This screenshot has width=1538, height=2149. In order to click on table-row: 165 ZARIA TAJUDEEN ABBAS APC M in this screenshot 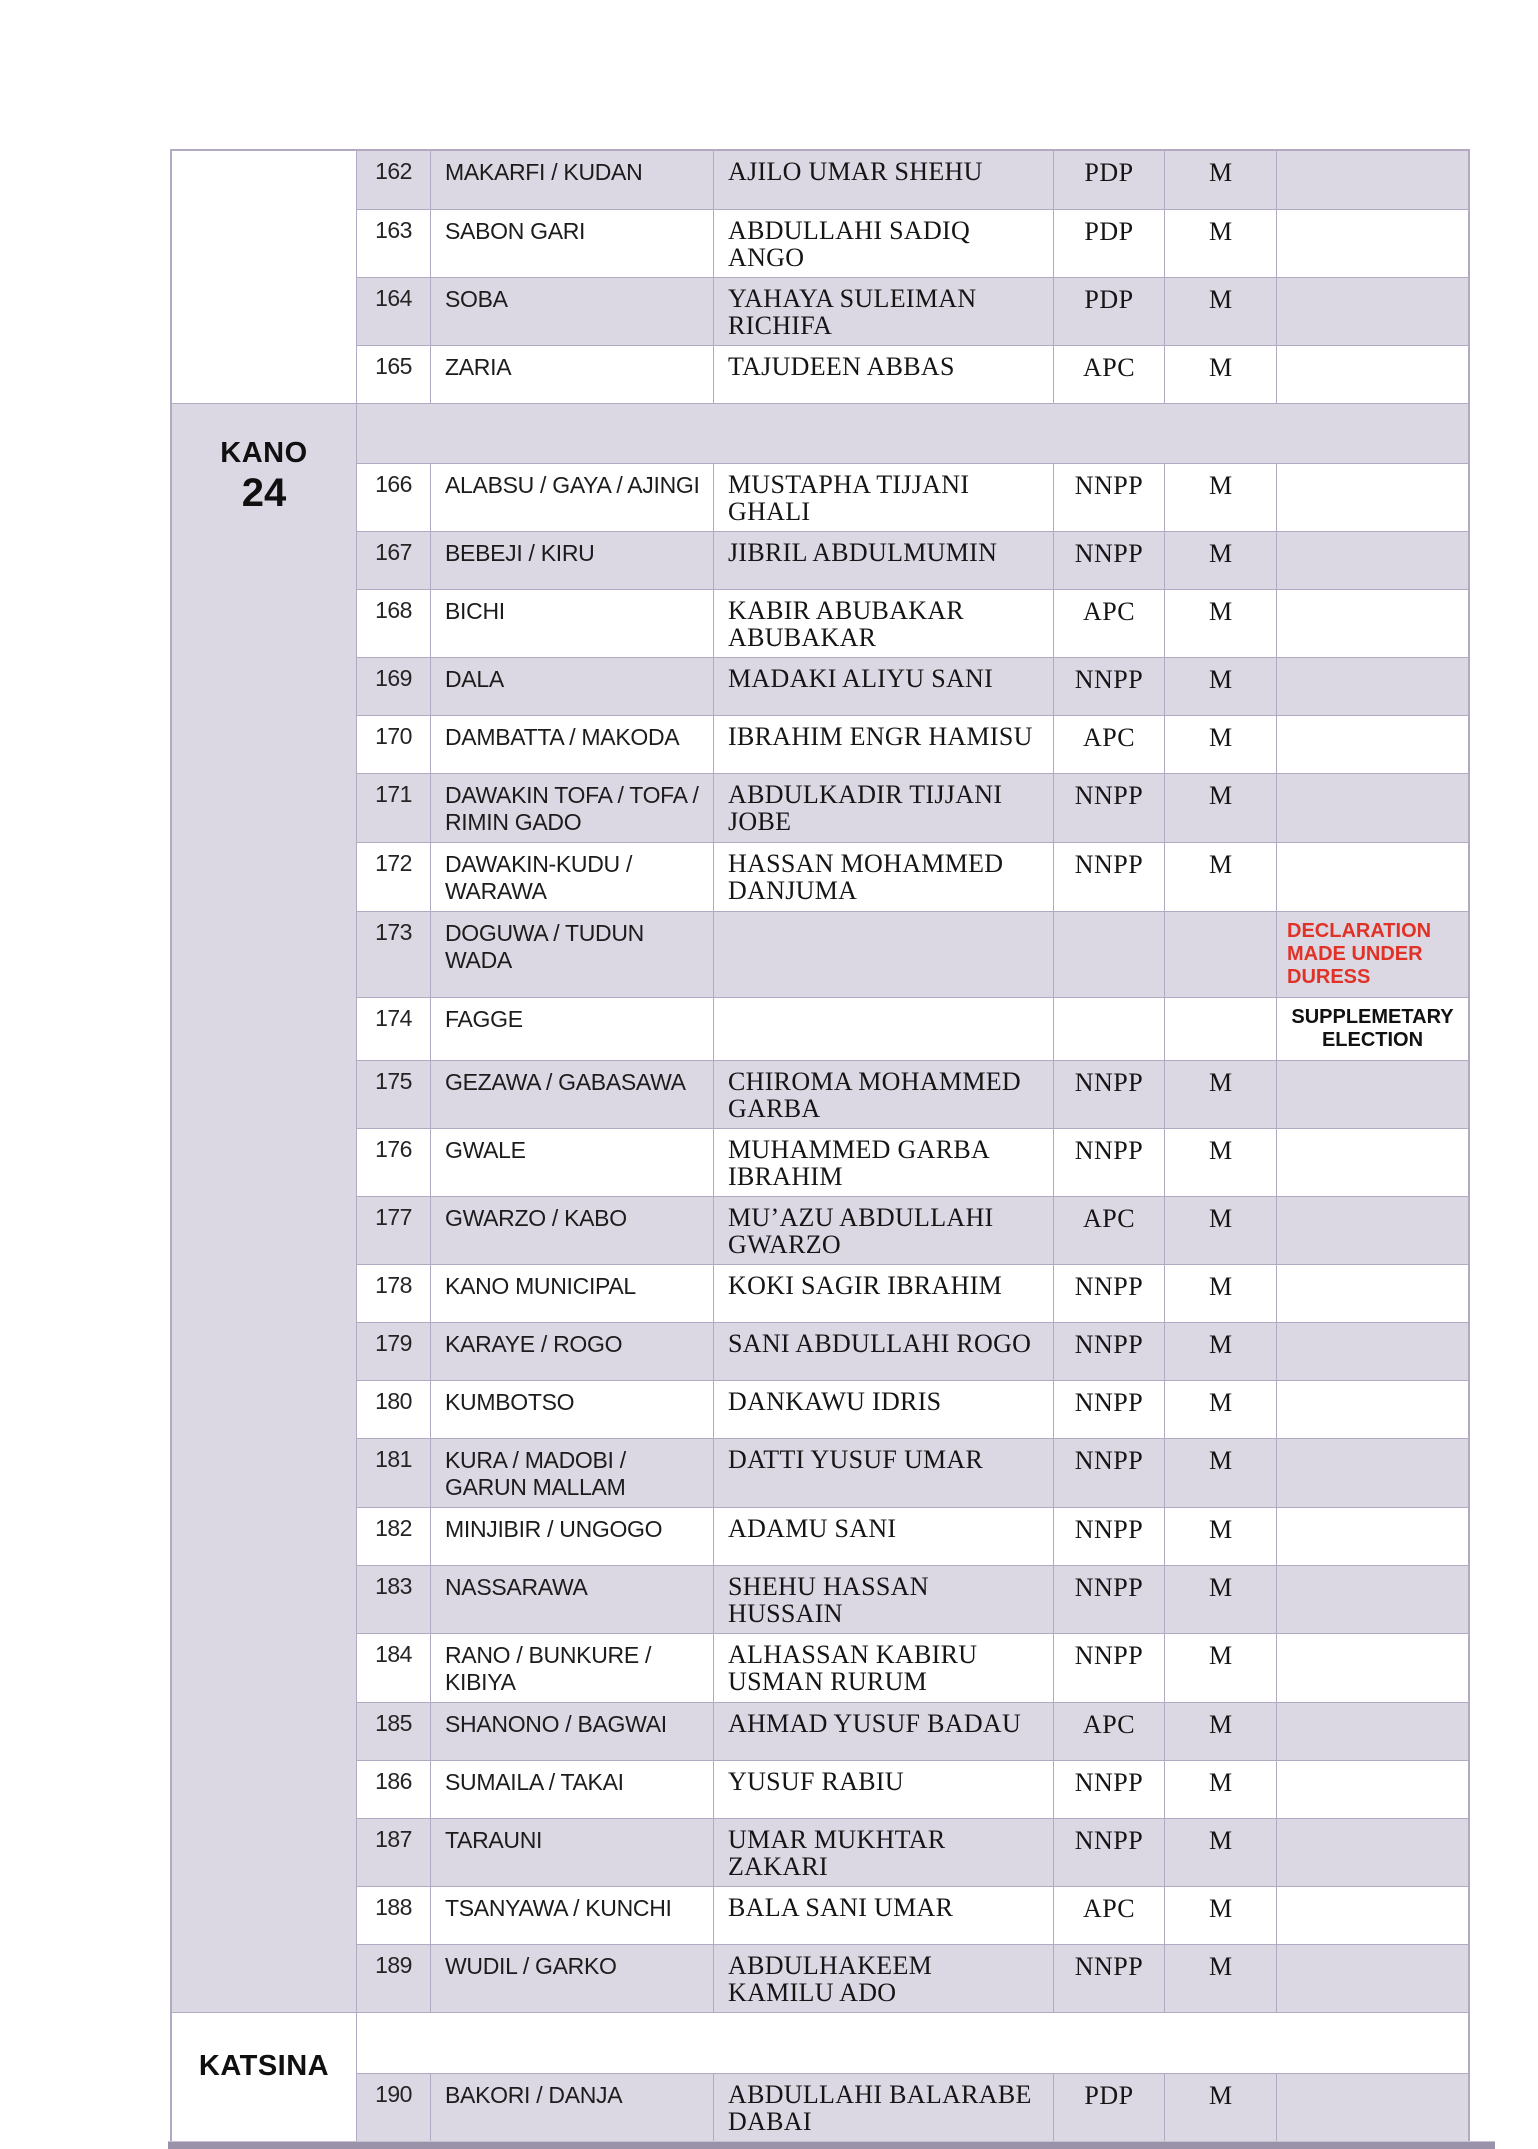, I will do `click(912, 374)`.